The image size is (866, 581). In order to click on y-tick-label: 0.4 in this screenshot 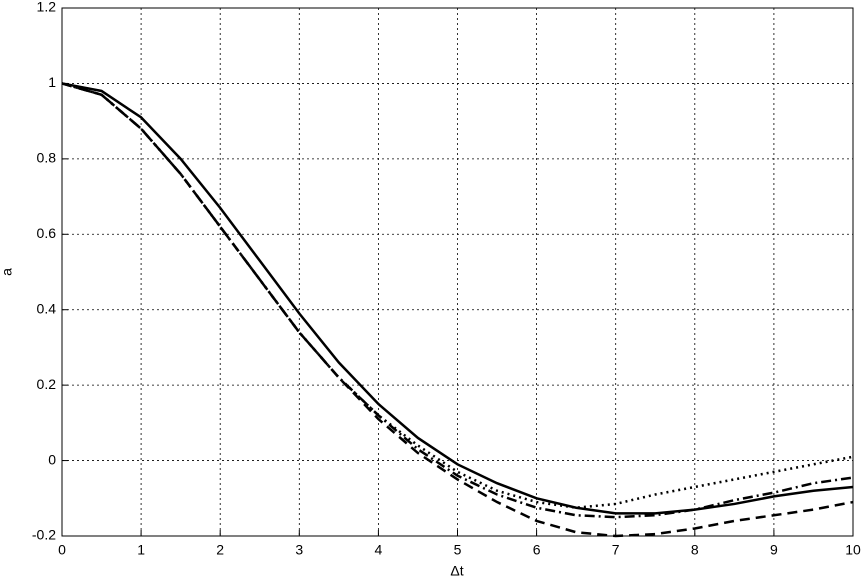, I will do `click(47, 308)`.